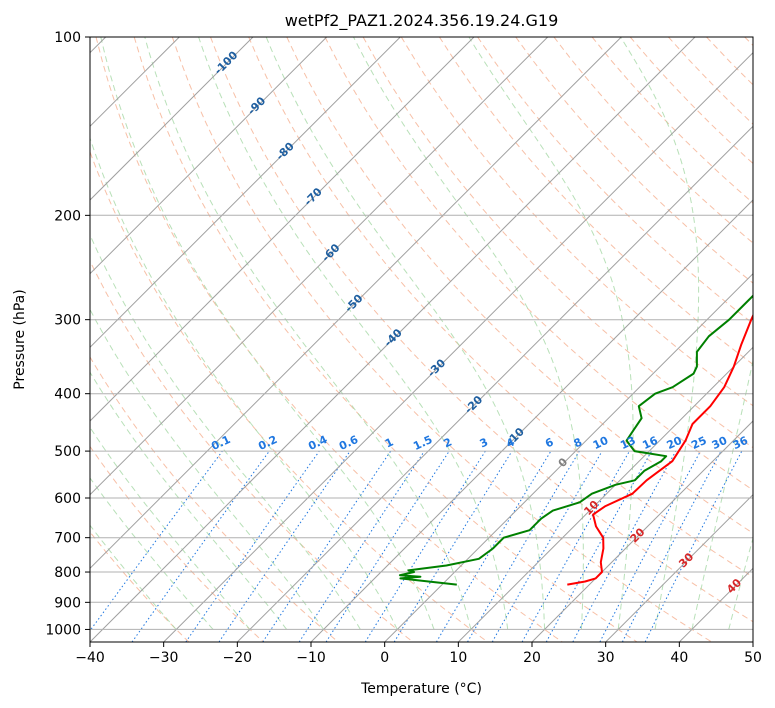 The width and height of the screenshot is (775, 708). Describe the element at coordinates (601, 443) in the screenshot. I see `mixing-ratio-label: 10` at that location.